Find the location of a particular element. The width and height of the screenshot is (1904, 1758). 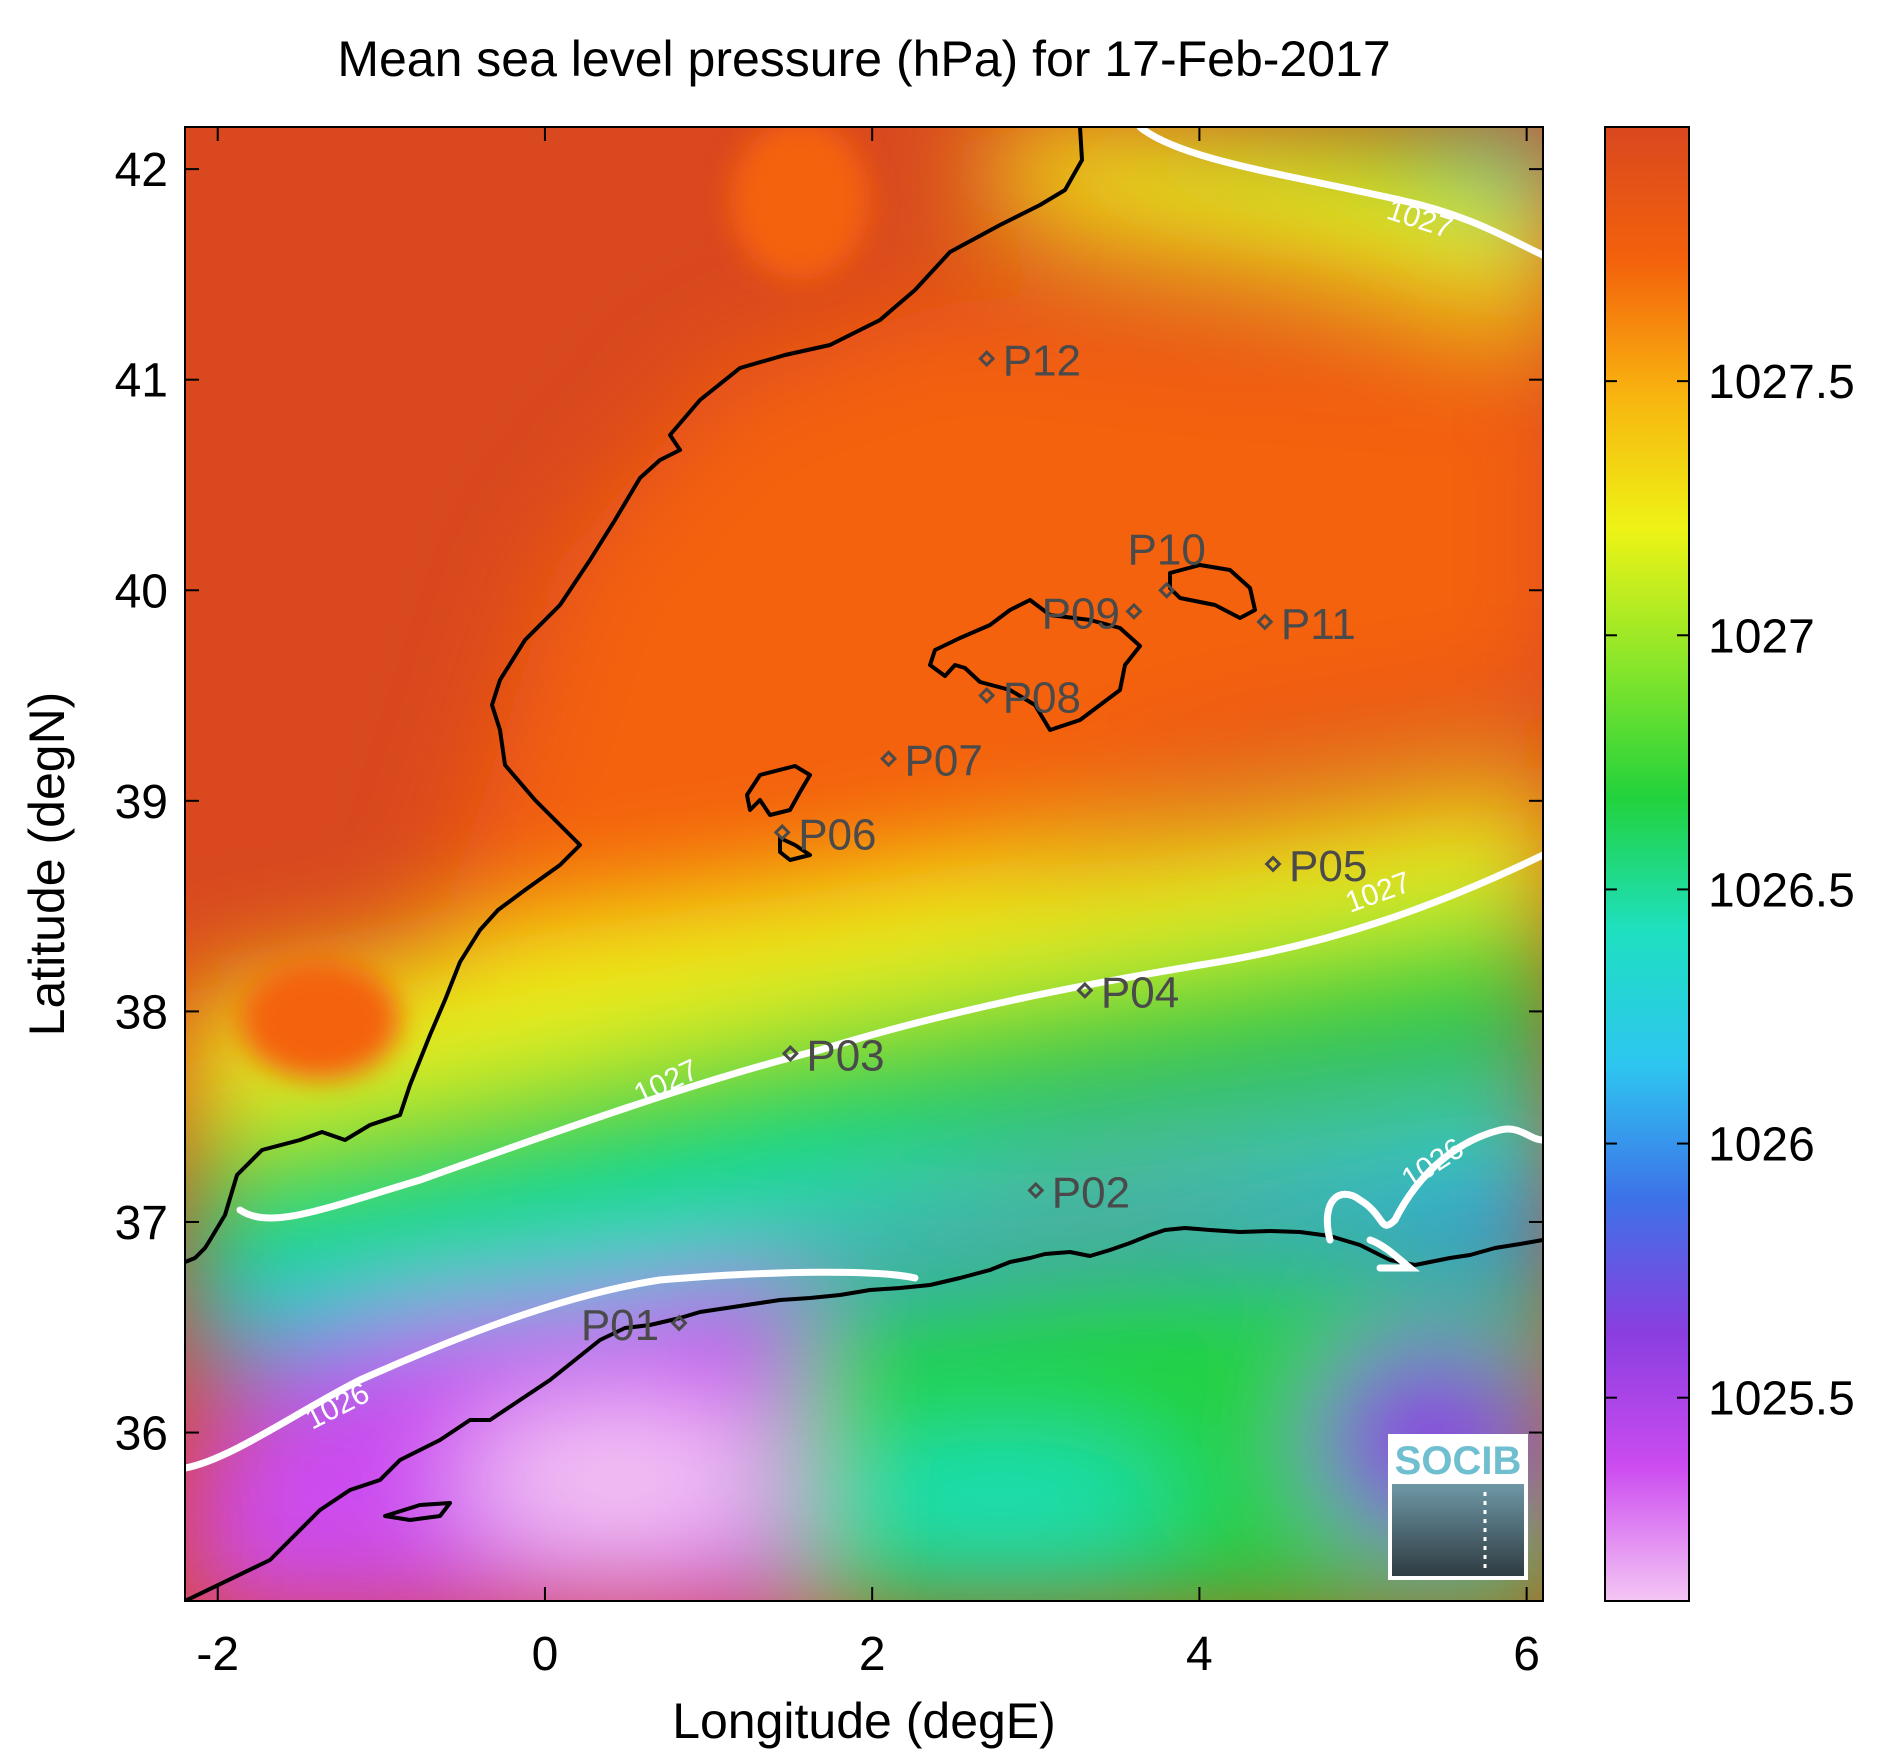

isobar-1026-loop is located at coordinates (1393, 1254).